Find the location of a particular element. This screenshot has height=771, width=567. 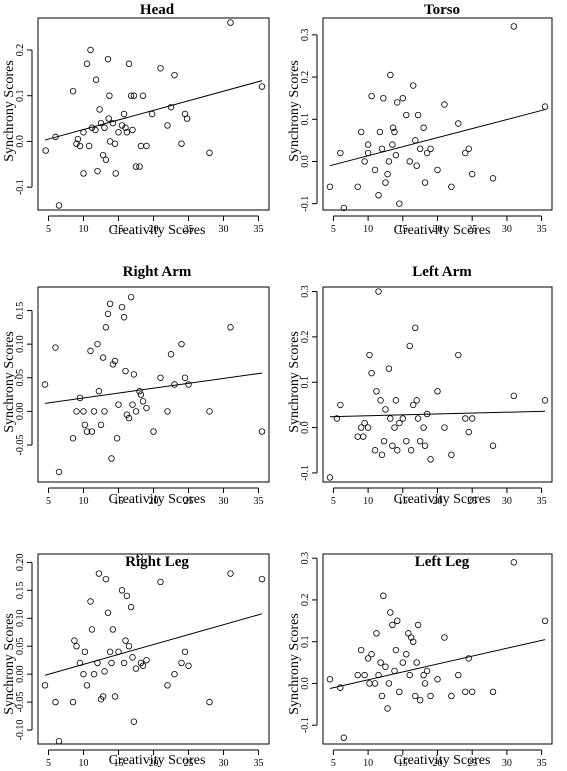

y-tick-label: 0.1 is located at coordinates (20, 95).